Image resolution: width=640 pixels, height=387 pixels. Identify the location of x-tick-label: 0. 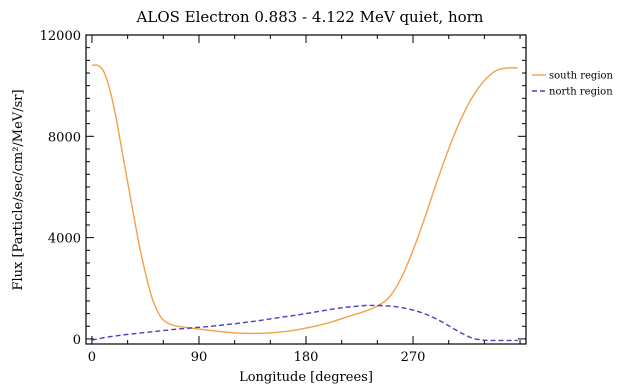
(92, 357).